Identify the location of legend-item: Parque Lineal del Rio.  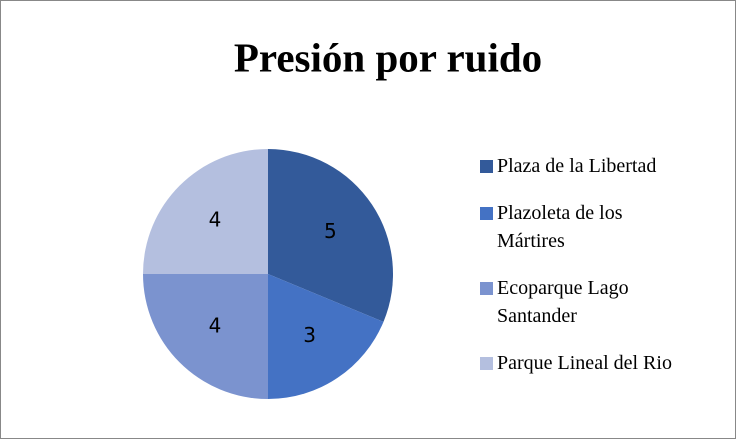
(601, 363).